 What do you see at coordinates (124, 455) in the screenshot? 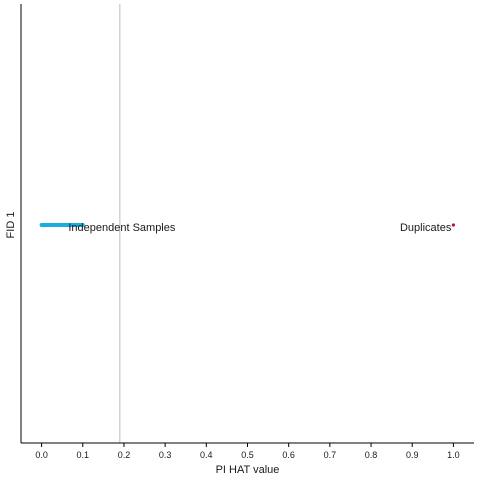
I see `x-tick-label: 0.2` at bounding box center [124, 455].